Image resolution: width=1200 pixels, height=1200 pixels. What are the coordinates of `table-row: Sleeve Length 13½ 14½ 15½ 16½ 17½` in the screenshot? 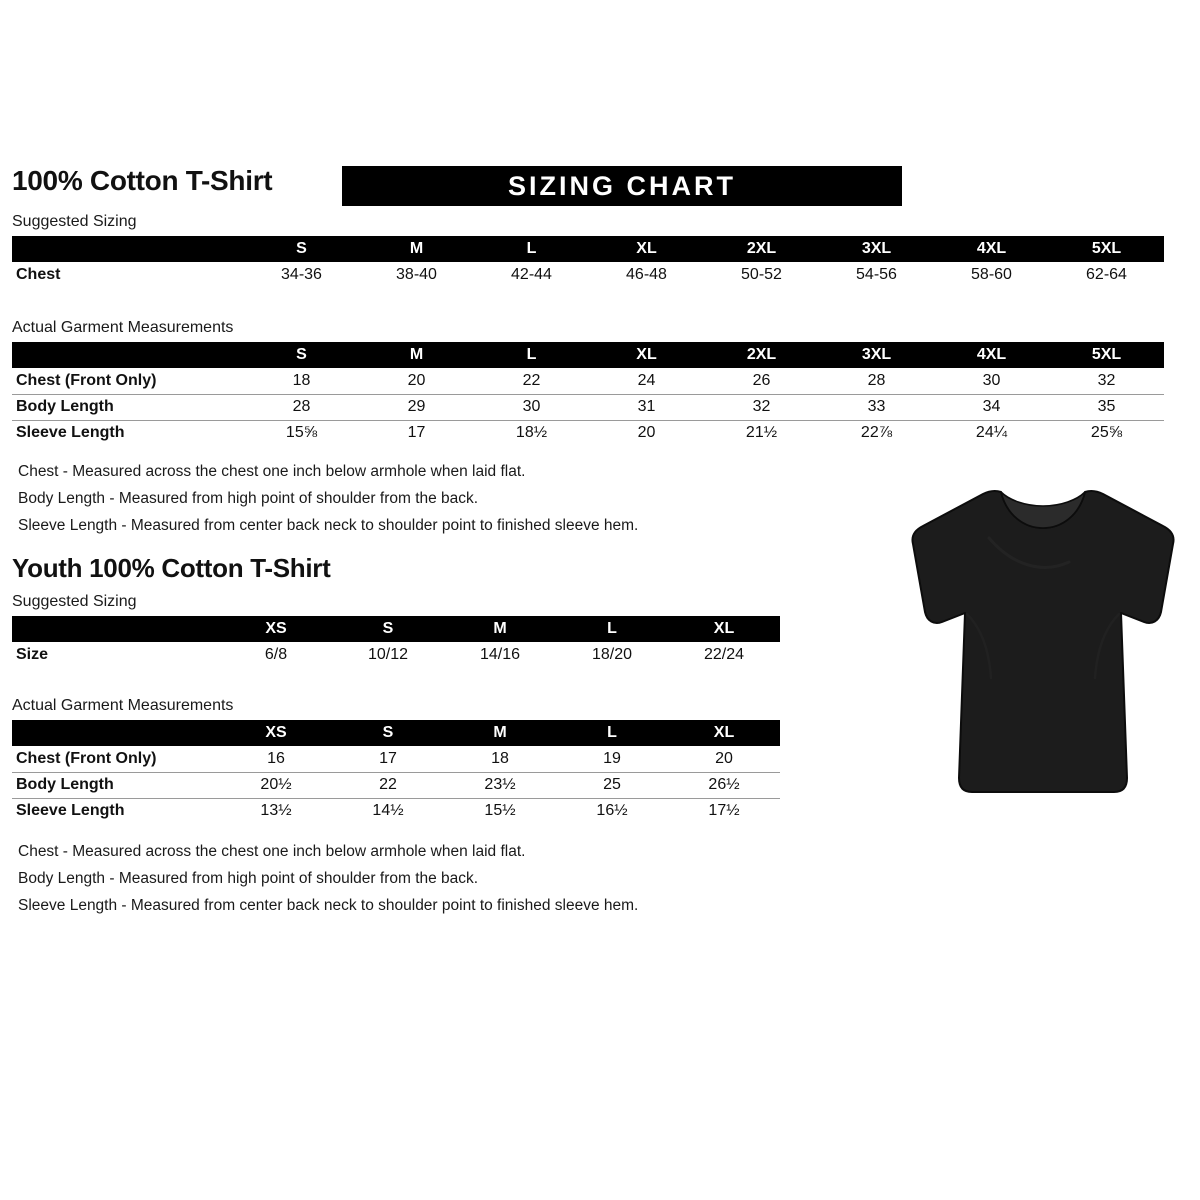 It's located at (396, 810).